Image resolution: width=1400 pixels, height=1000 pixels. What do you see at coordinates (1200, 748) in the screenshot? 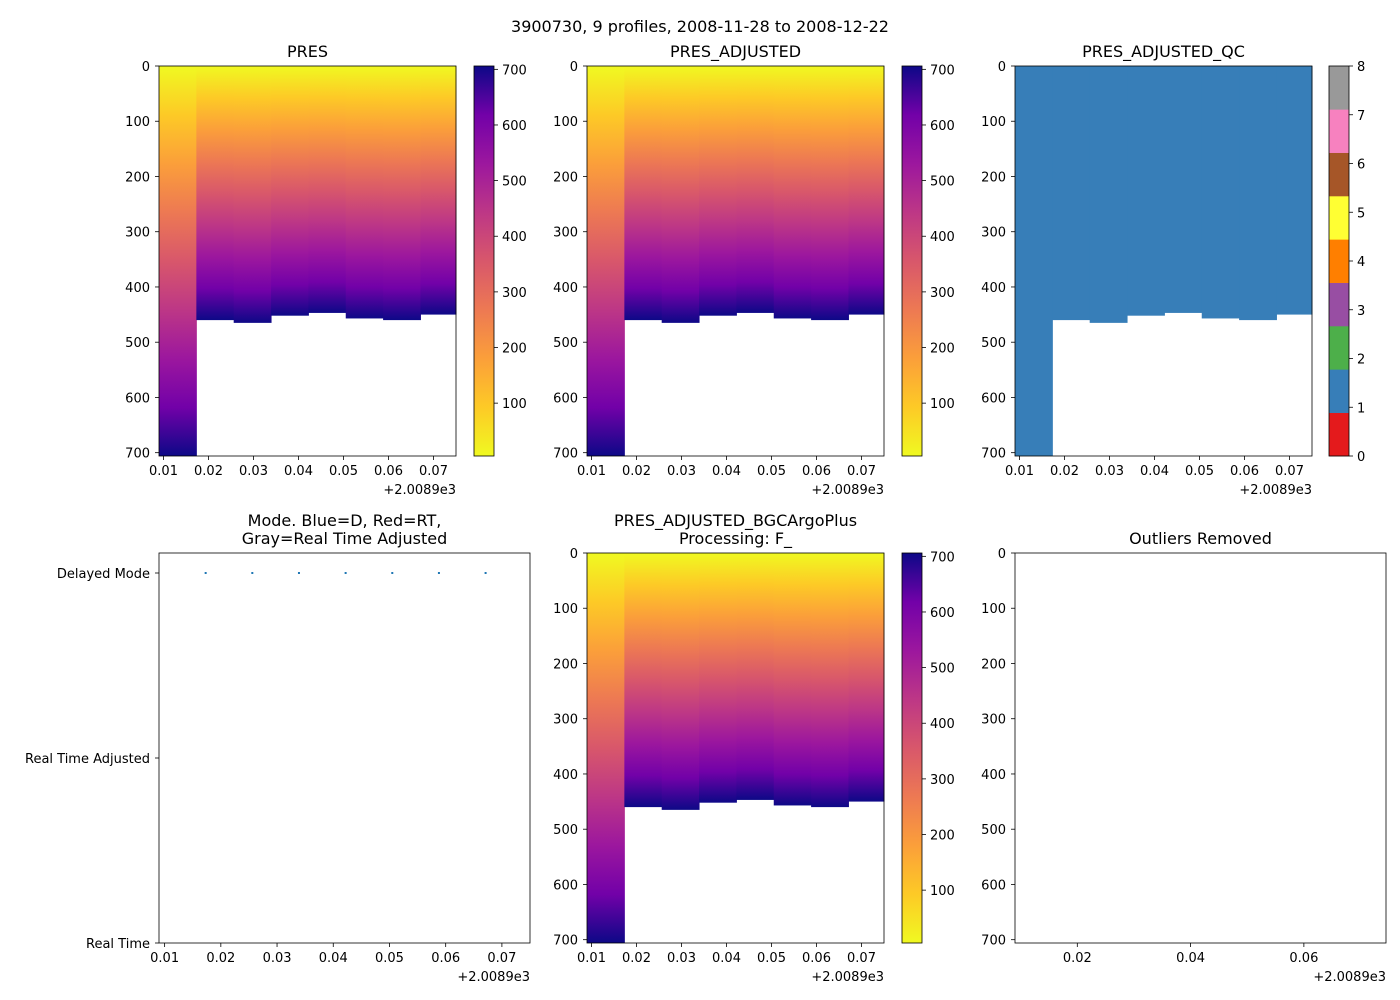
I see `axes-background` at bounding box center [1200, 748].